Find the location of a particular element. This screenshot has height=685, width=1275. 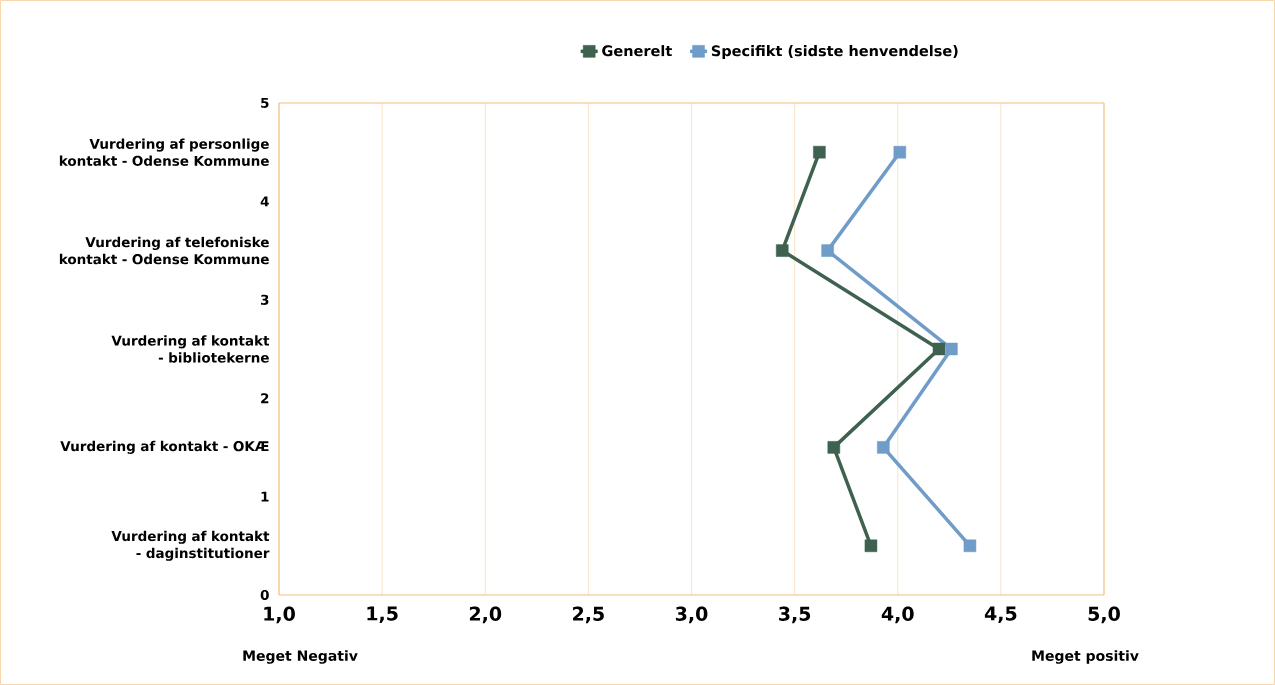

x-tick-label: 1,0 is located at coordinates (279, 615).